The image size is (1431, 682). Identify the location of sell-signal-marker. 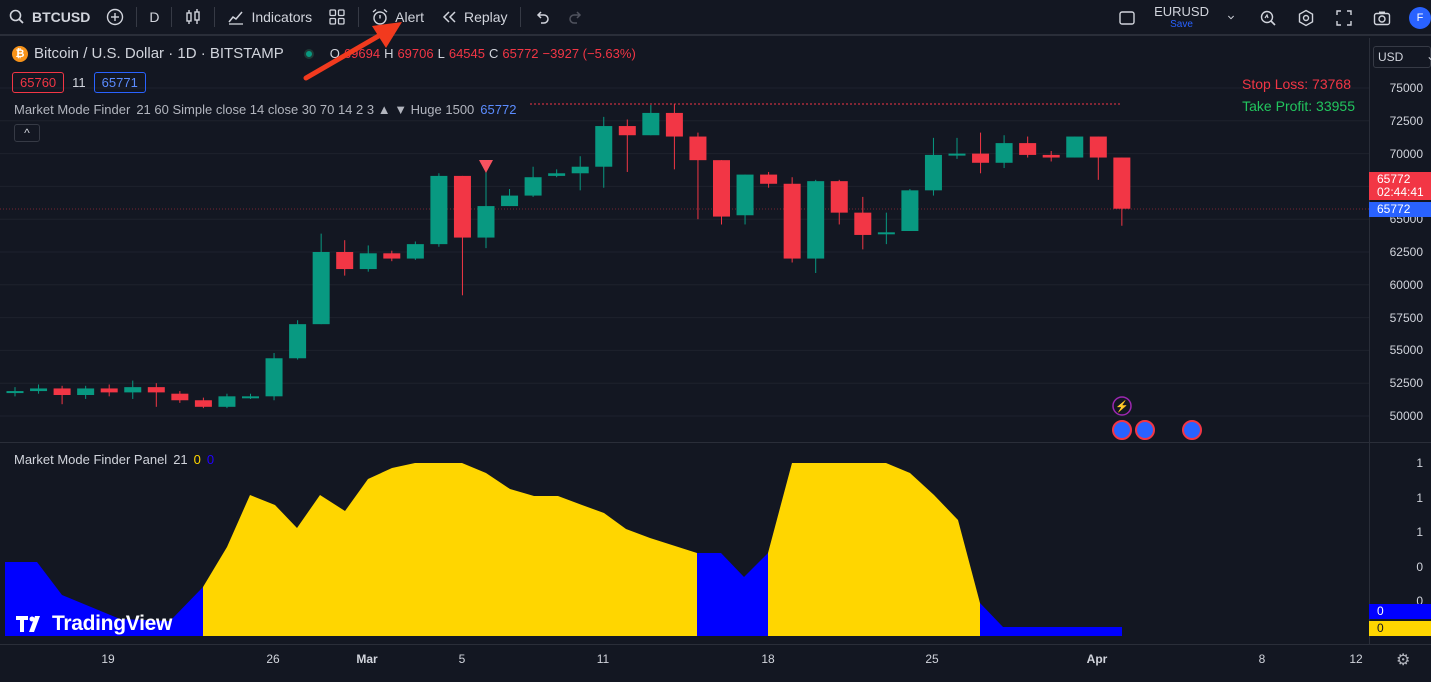
(486, 166).